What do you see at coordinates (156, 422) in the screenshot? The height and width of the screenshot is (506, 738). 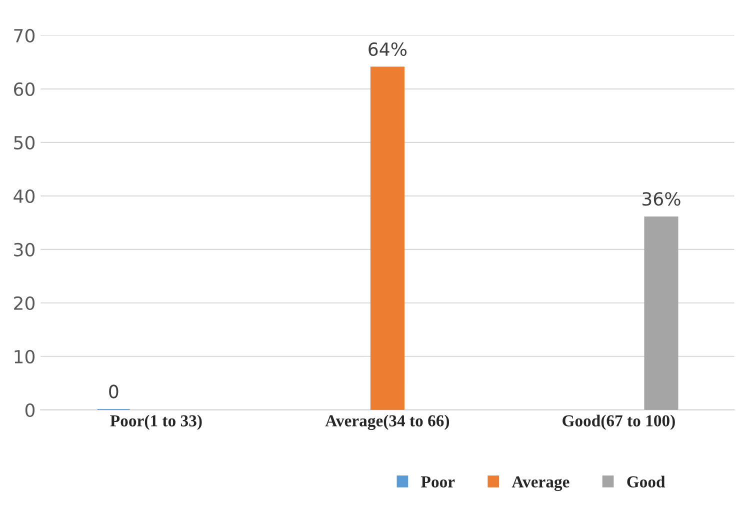 I see `x-tick-label: Poor(1 to 33)` at bounding box center [156, 422].